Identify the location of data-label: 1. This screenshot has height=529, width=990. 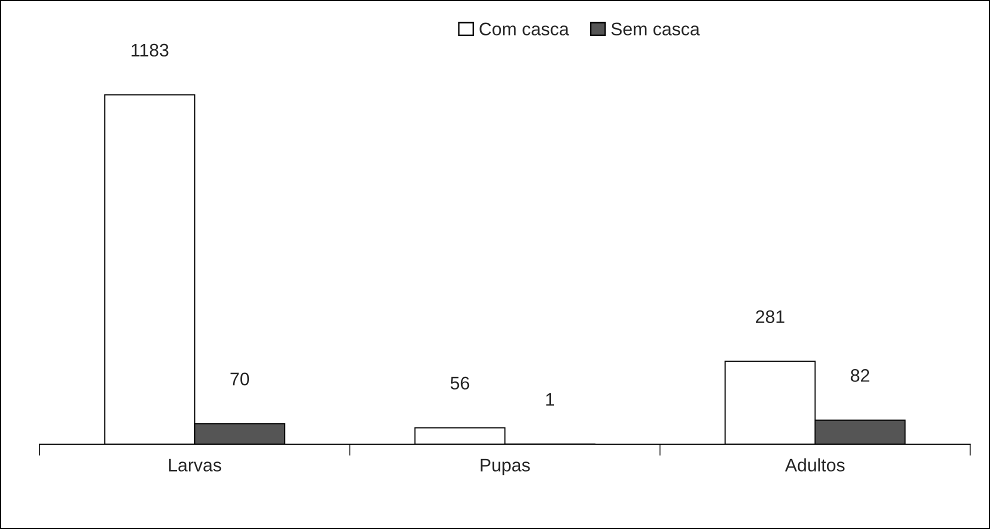
(550, 399).